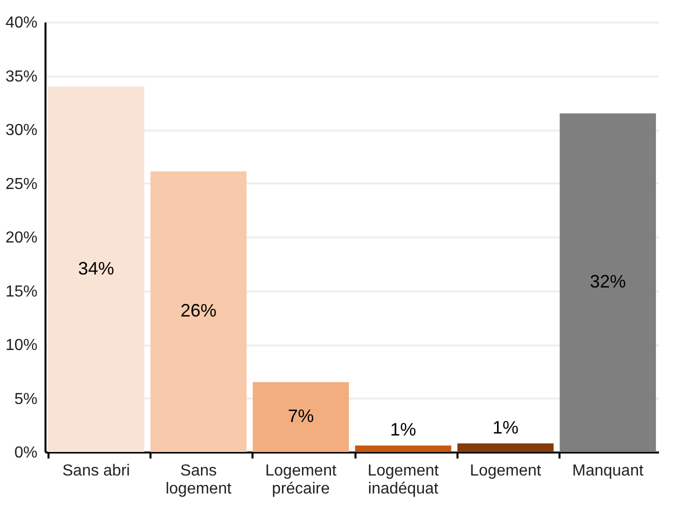  What do you see at coordinates (21, 23) in the screenshot?
I see `y-tick-label: 40%` at bounding box center [21, 23].